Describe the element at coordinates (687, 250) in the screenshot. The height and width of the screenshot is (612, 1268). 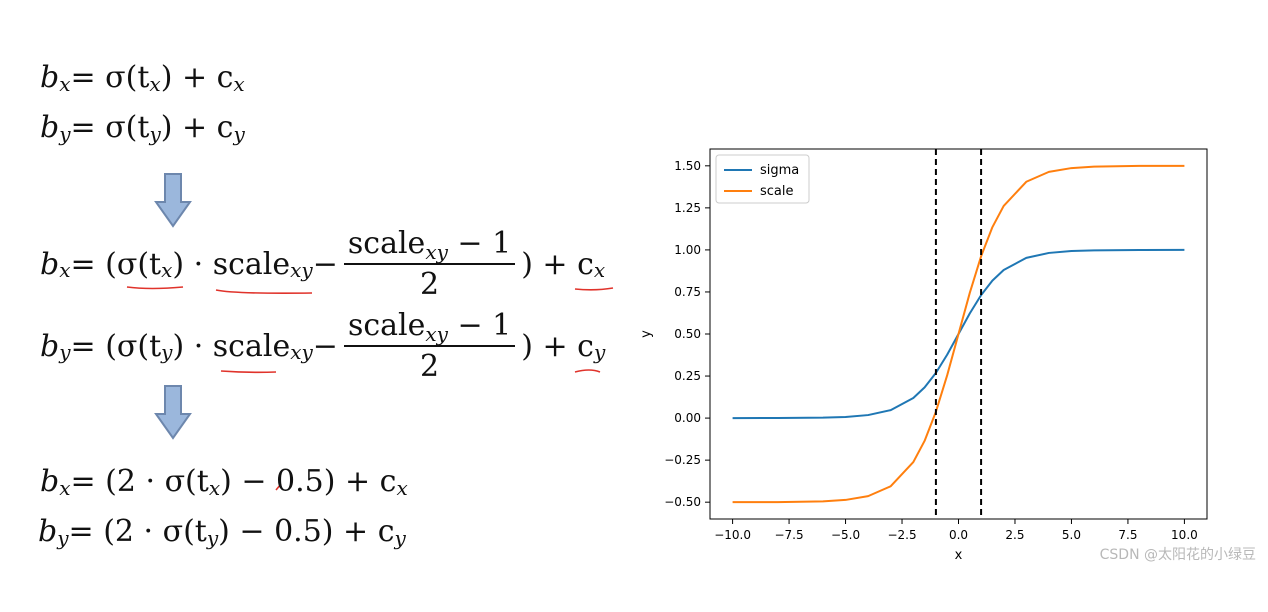
I see `y-tick-label: 1.00` at that location.